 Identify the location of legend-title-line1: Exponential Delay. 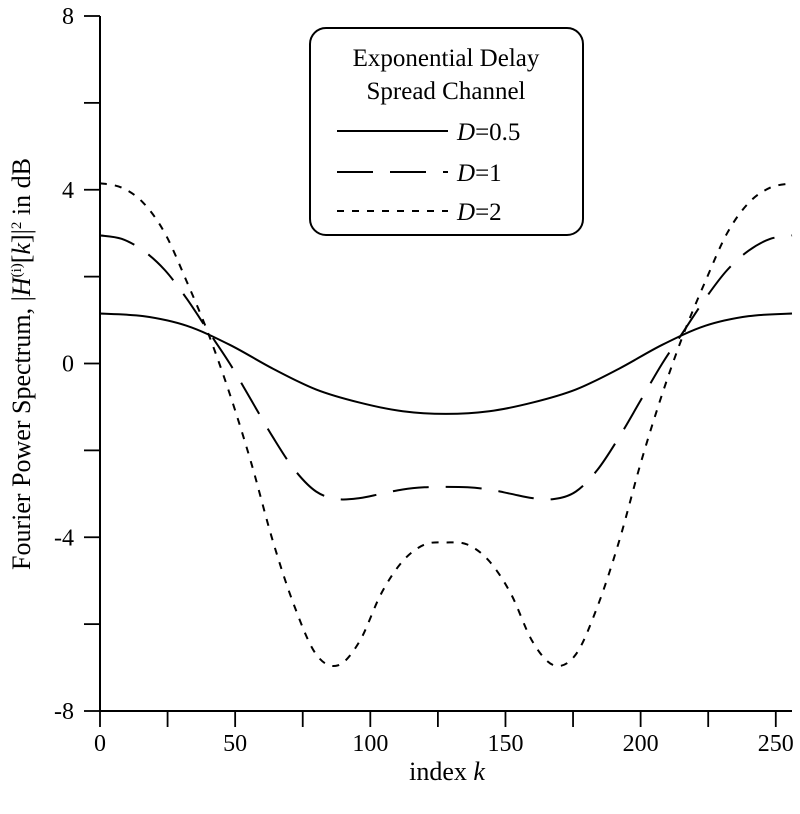
(446, 58).